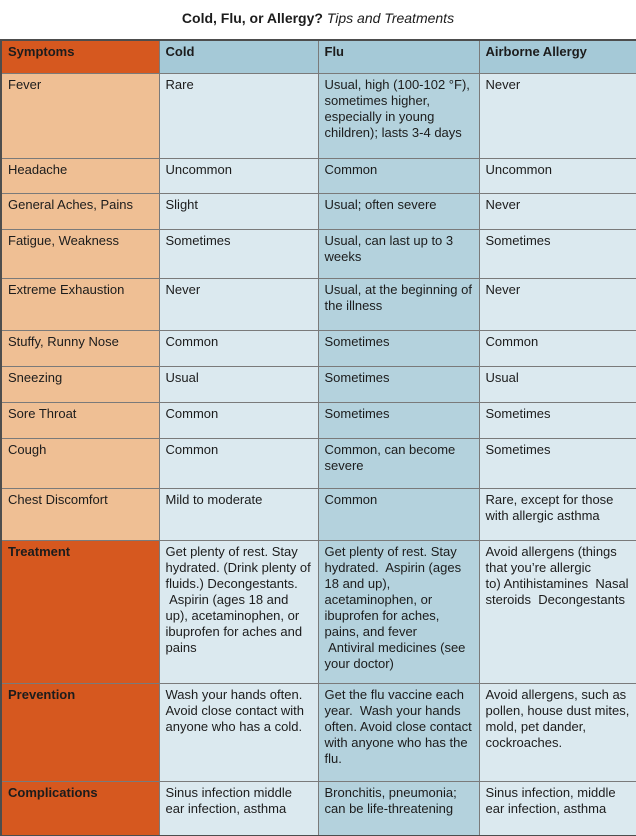 Image resolution: width=636 pixels, height=836 pixels. What do you see at coordinates (80, 514) in the screenshot?
I see `row-label: Chest Discomfort` at bounding box center [80, 514].